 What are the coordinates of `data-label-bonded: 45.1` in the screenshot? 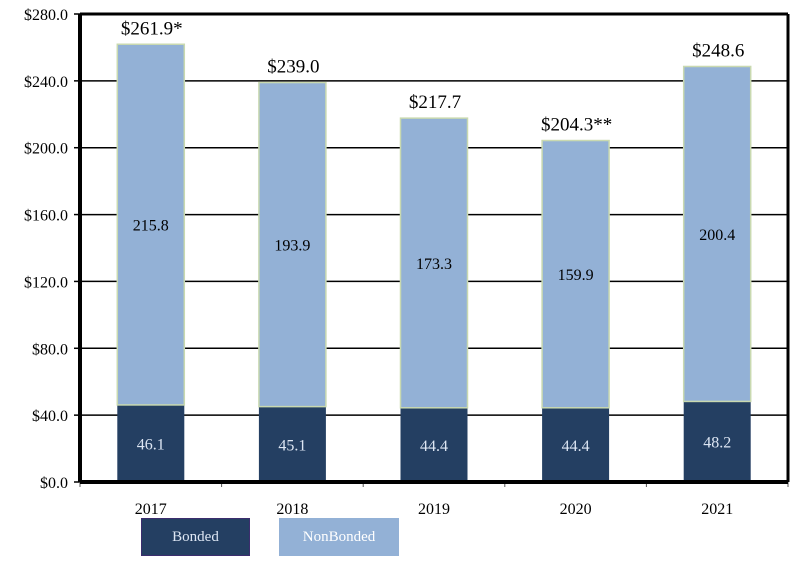 It's located at (292, 445).